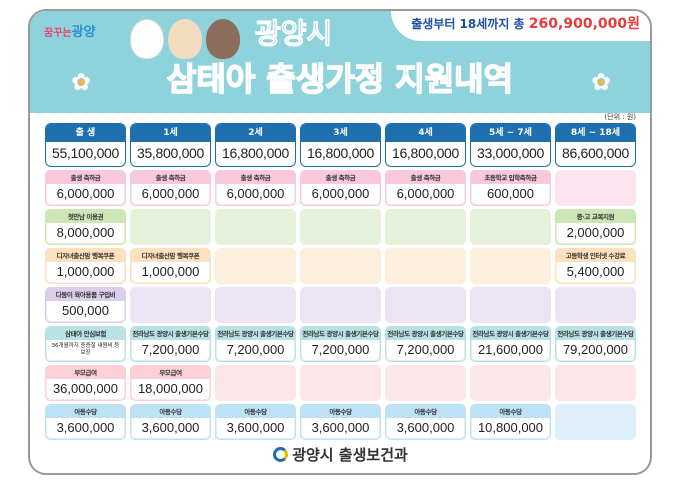  What do you see at coordinates (510, 133) in the screenshot?
I see `age-label: 5세 ~ 7세` at bounding box center [510, 133].